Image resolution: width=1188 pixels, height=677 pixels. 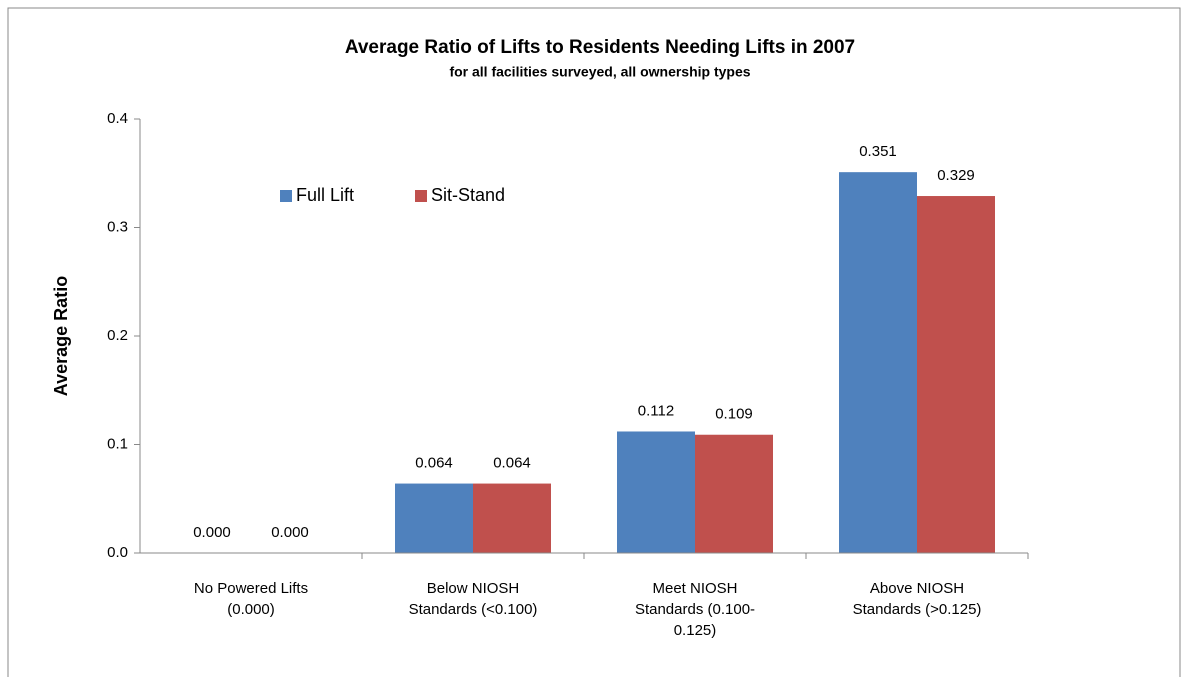 What do you see at coordinates (61, 336) in the screenshot?
I see `y-axis-label: Average Ratio` at bounding box center [61, 336].